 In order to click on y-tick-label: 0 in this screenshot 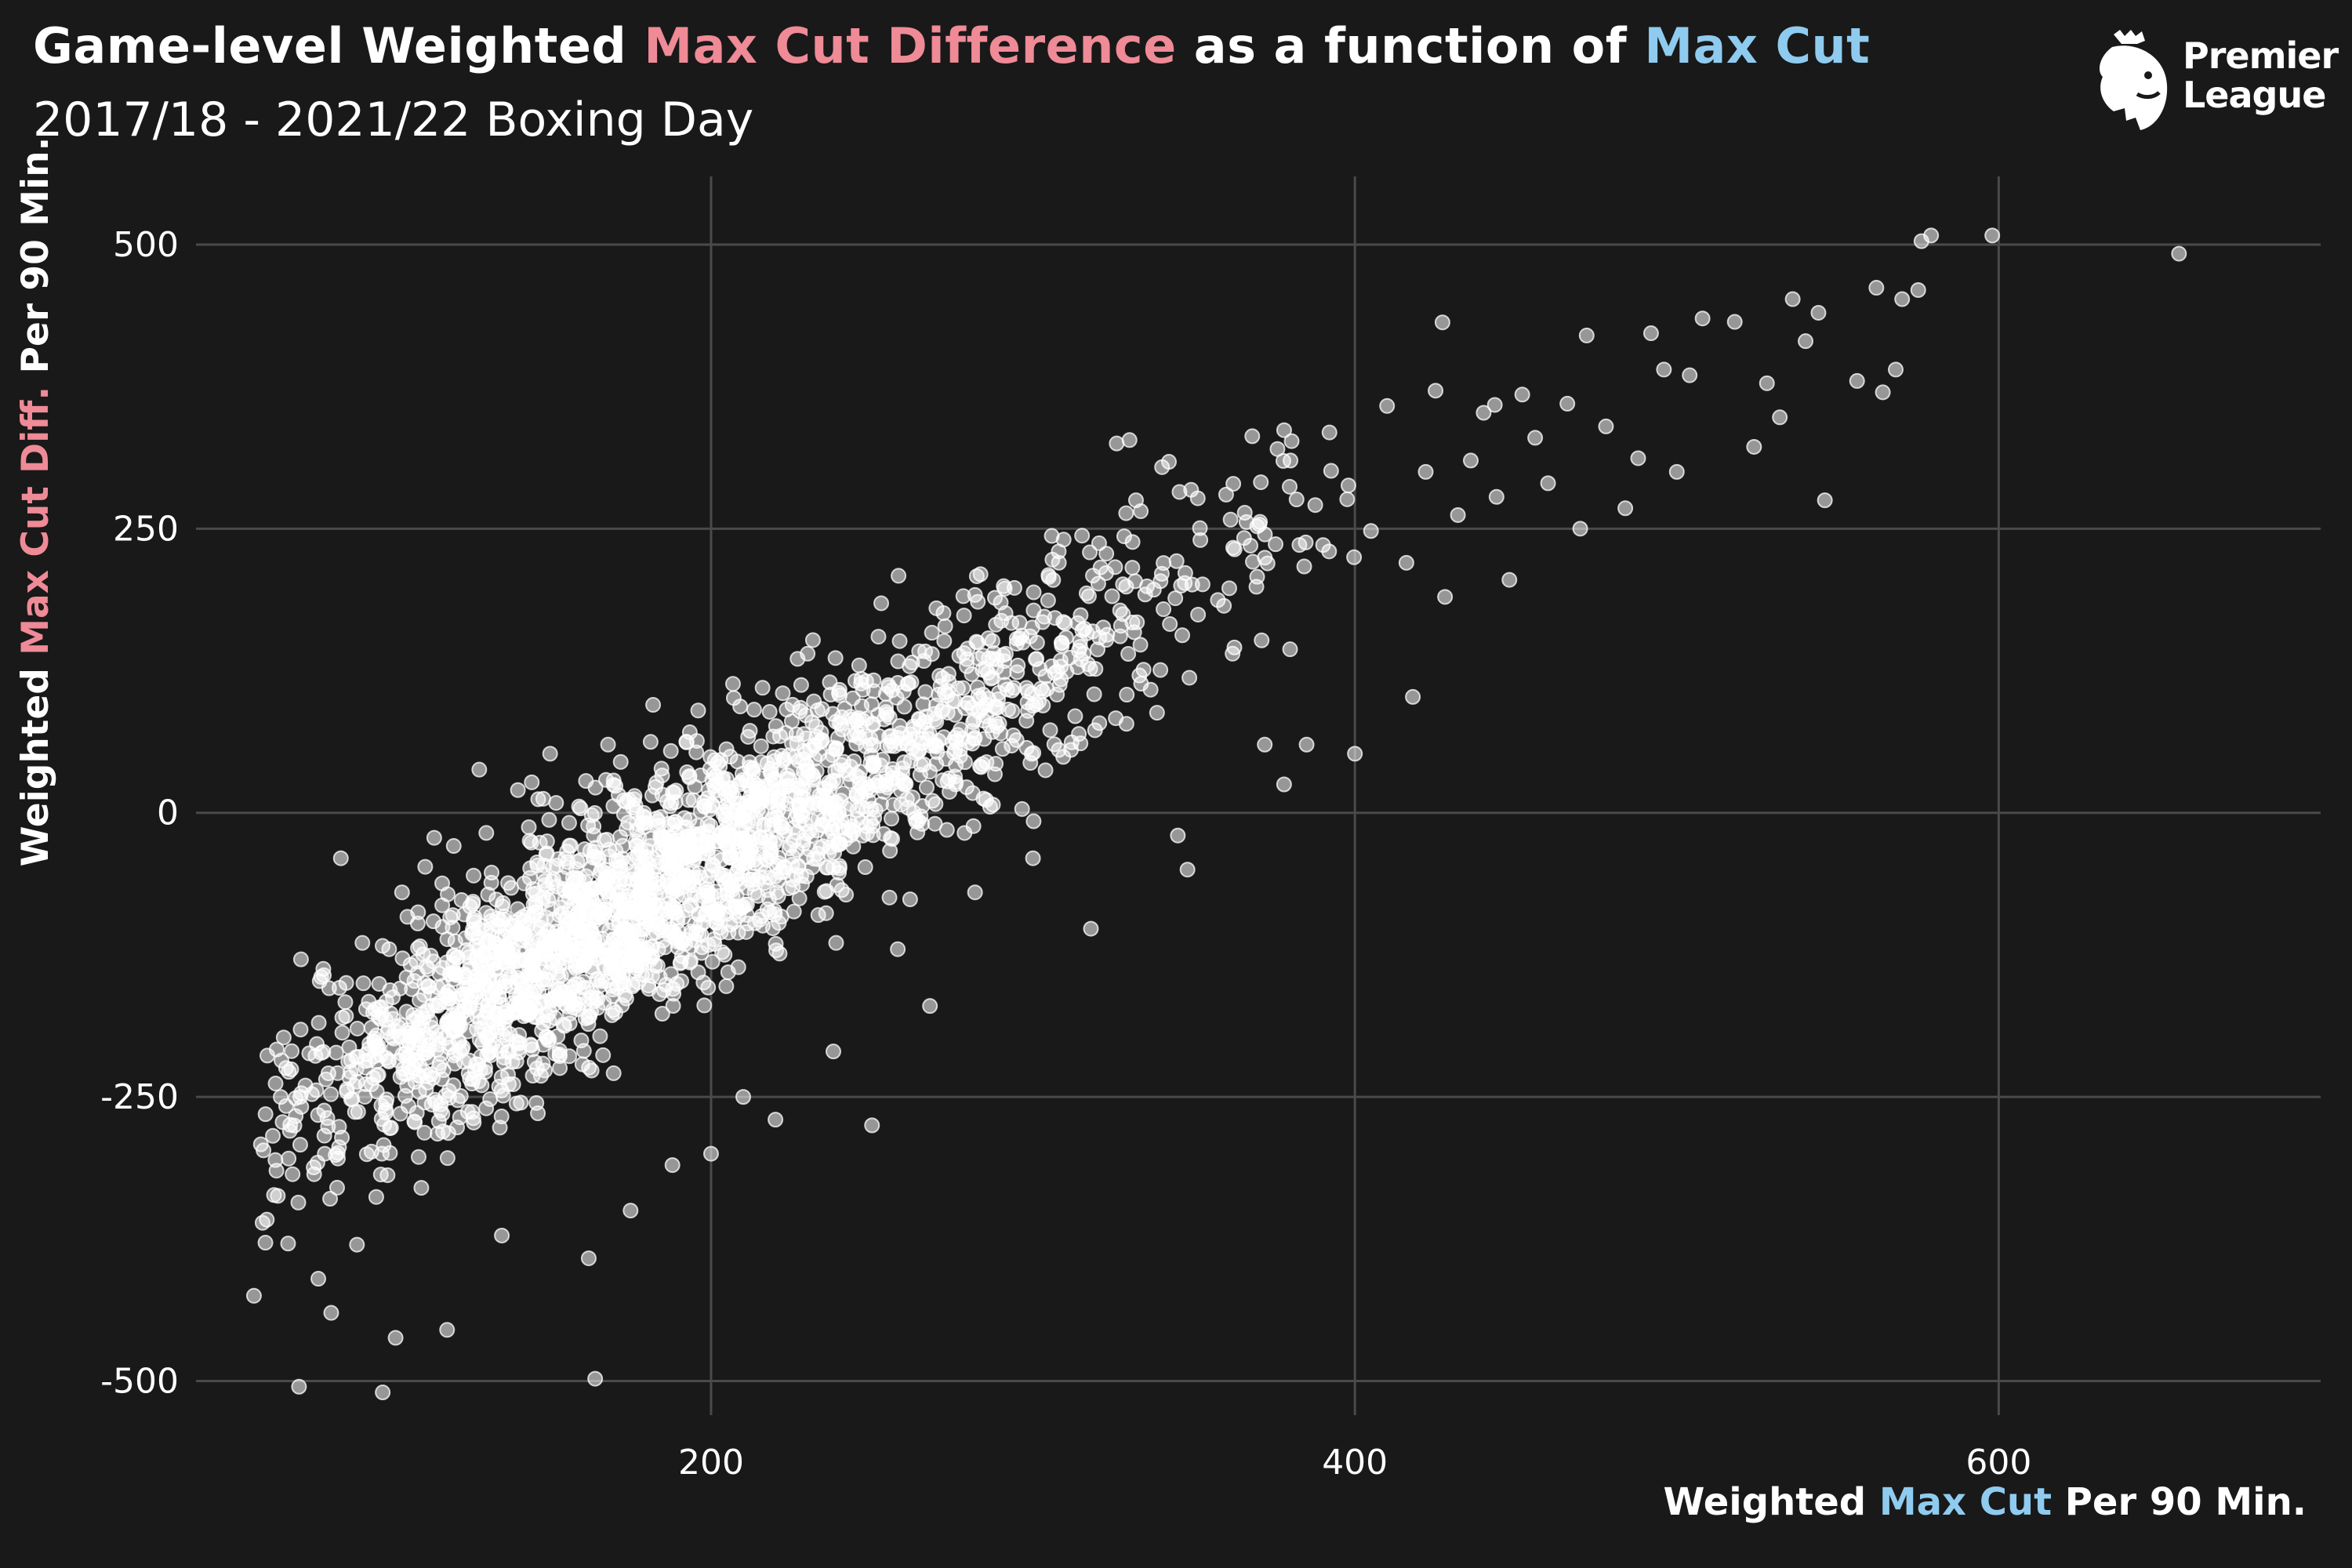, I will do `click(168, 813)`.